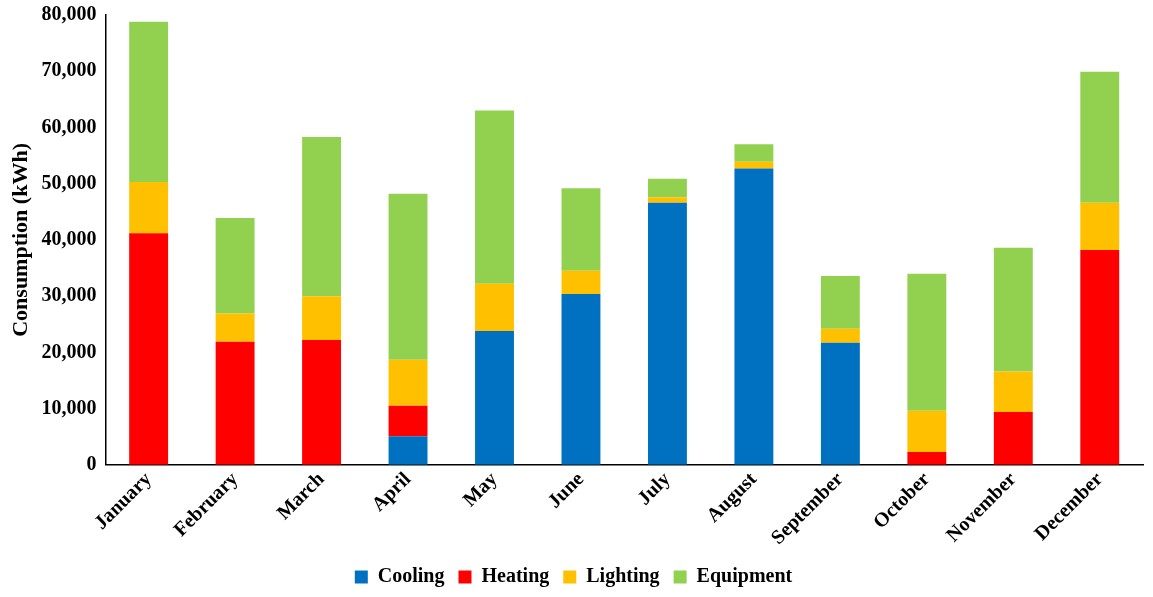  I want to click on x-tick-label: June, so click(565, 489).